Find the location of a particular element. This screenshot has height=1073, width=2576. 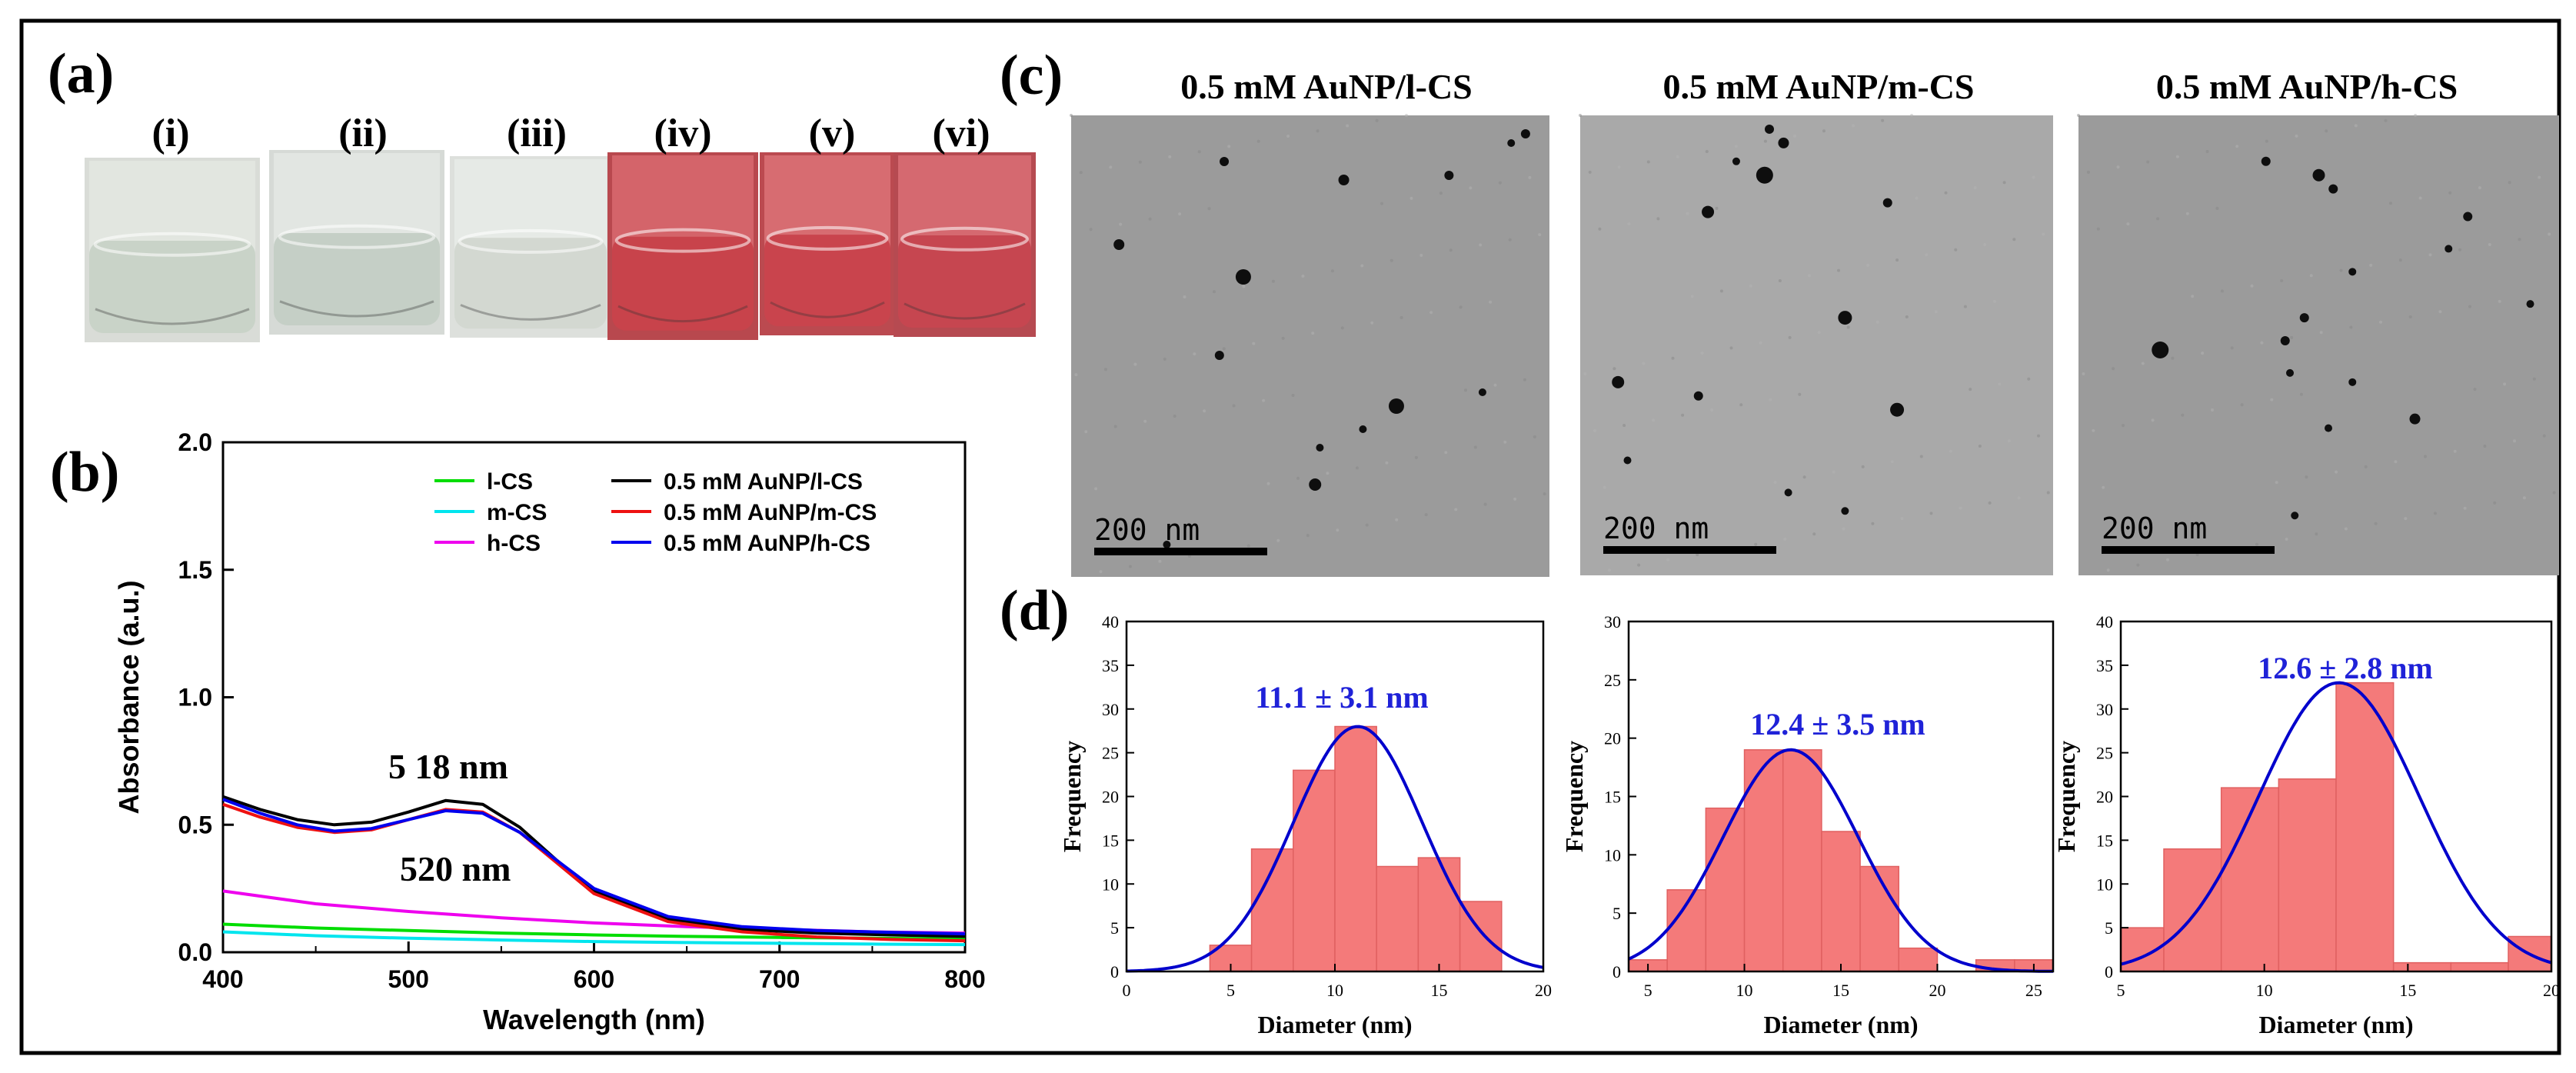

gaussian-fit-curve is located at coordinates (1840, 860).